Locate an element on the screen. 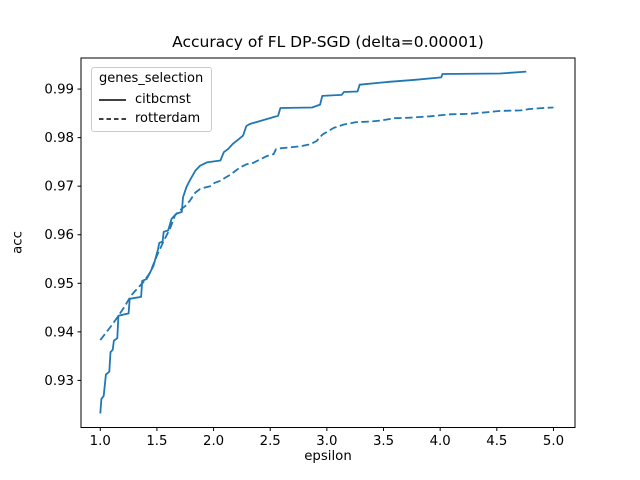 This screenshot has width=640, height=480. y-tick-label: 0.97 is located at coordinates (59, 187).